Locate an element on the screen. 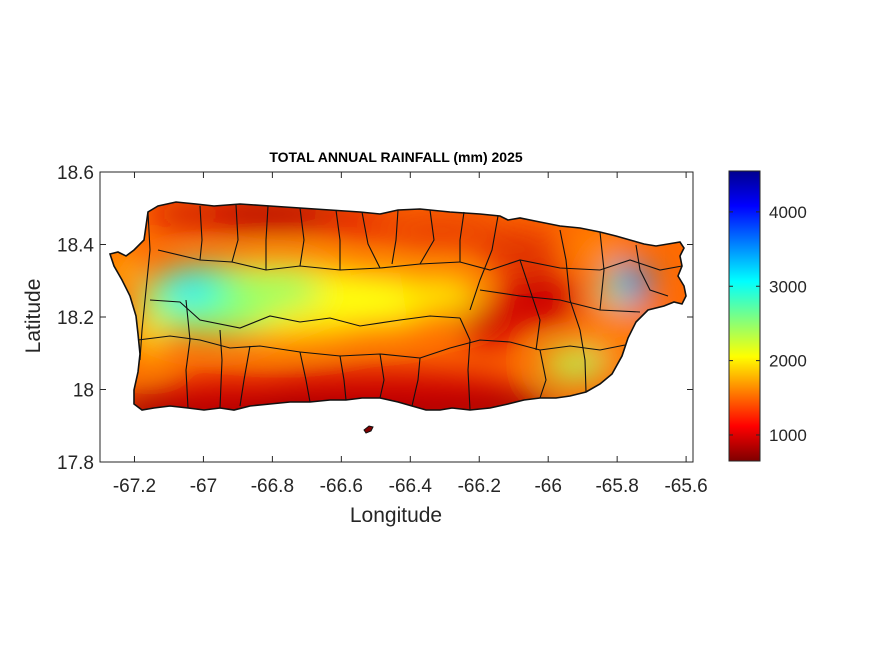 Image resolution: width=875 pixels, height=656 pixels. y-tick-label: 18 is located at coordinates (83, 391).